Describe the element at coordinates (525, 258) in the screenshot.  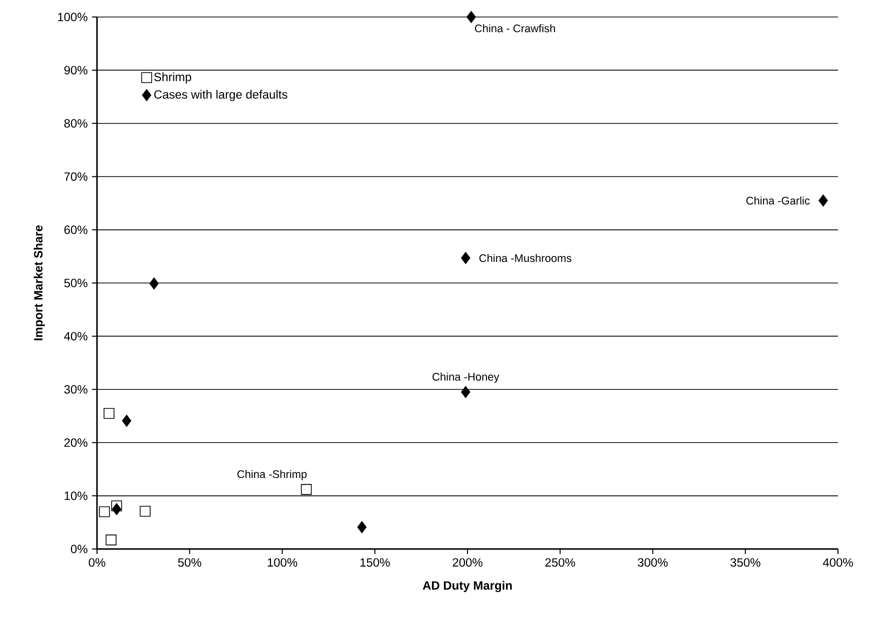
I see `annotation: China -Mushrooms` at that location.